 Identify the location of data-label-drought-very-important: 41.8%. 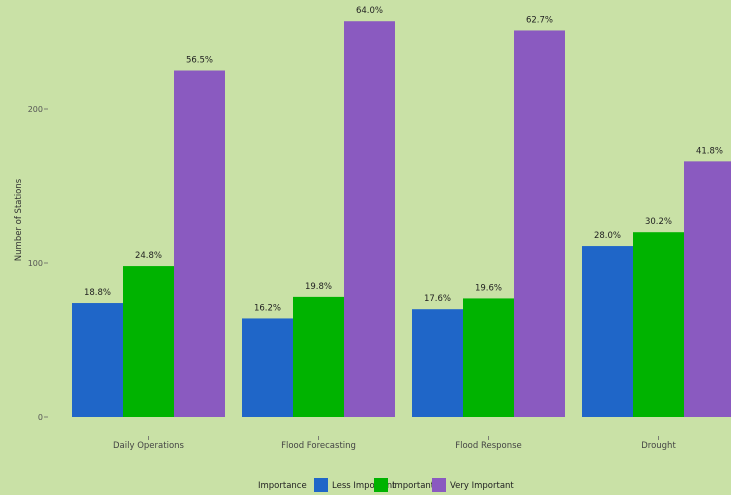
(709, 151).